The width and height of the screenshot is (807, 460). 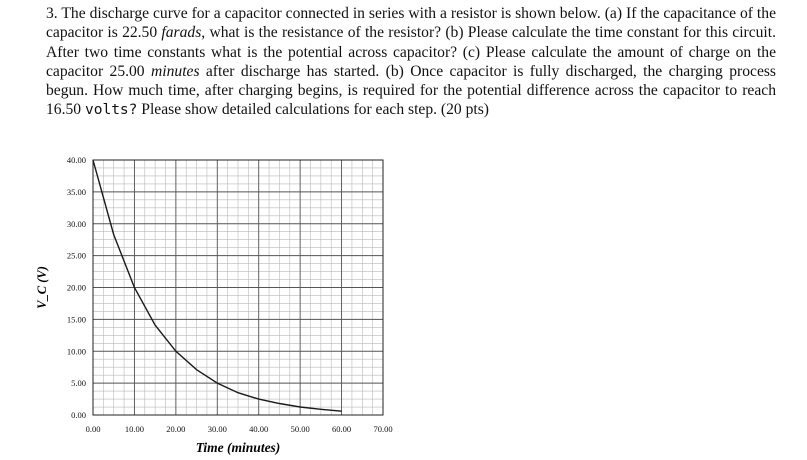 I want to click on y-axis-label: V_C (V), so click(x=42, y=287).